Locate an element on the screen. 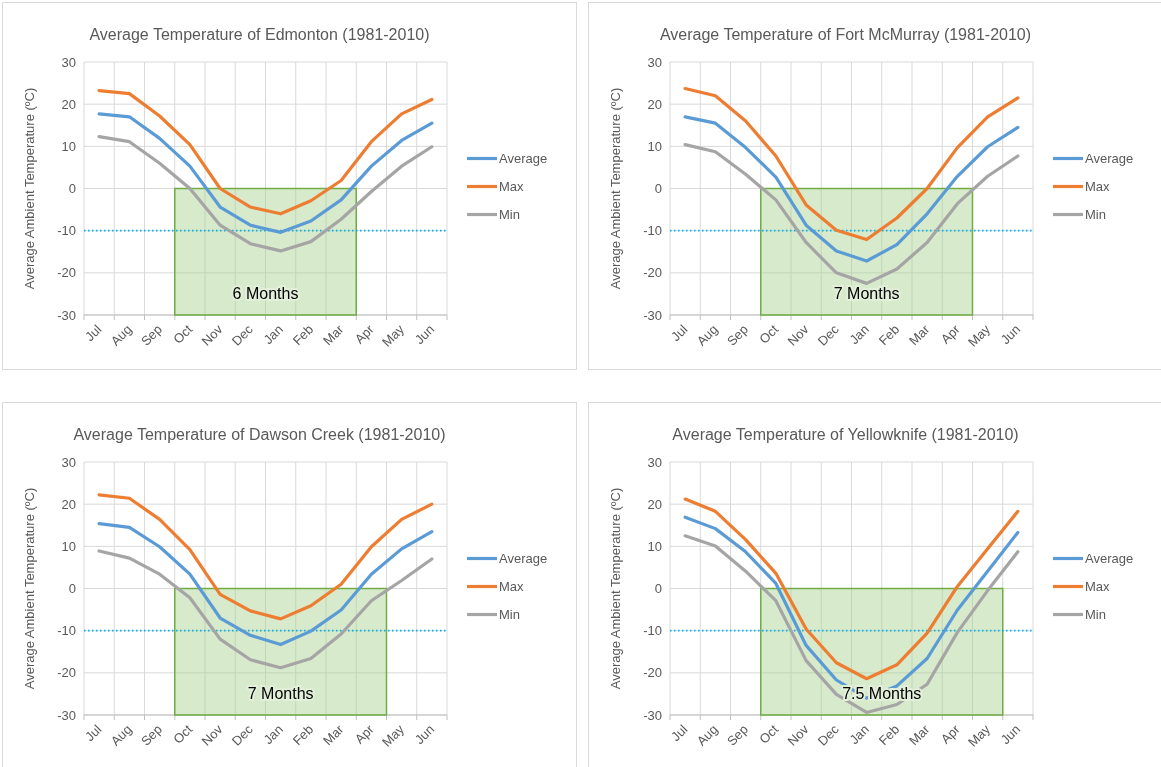 The image size is (1161, 767). band-label: 6 Months is located at coordinates (265, 293).